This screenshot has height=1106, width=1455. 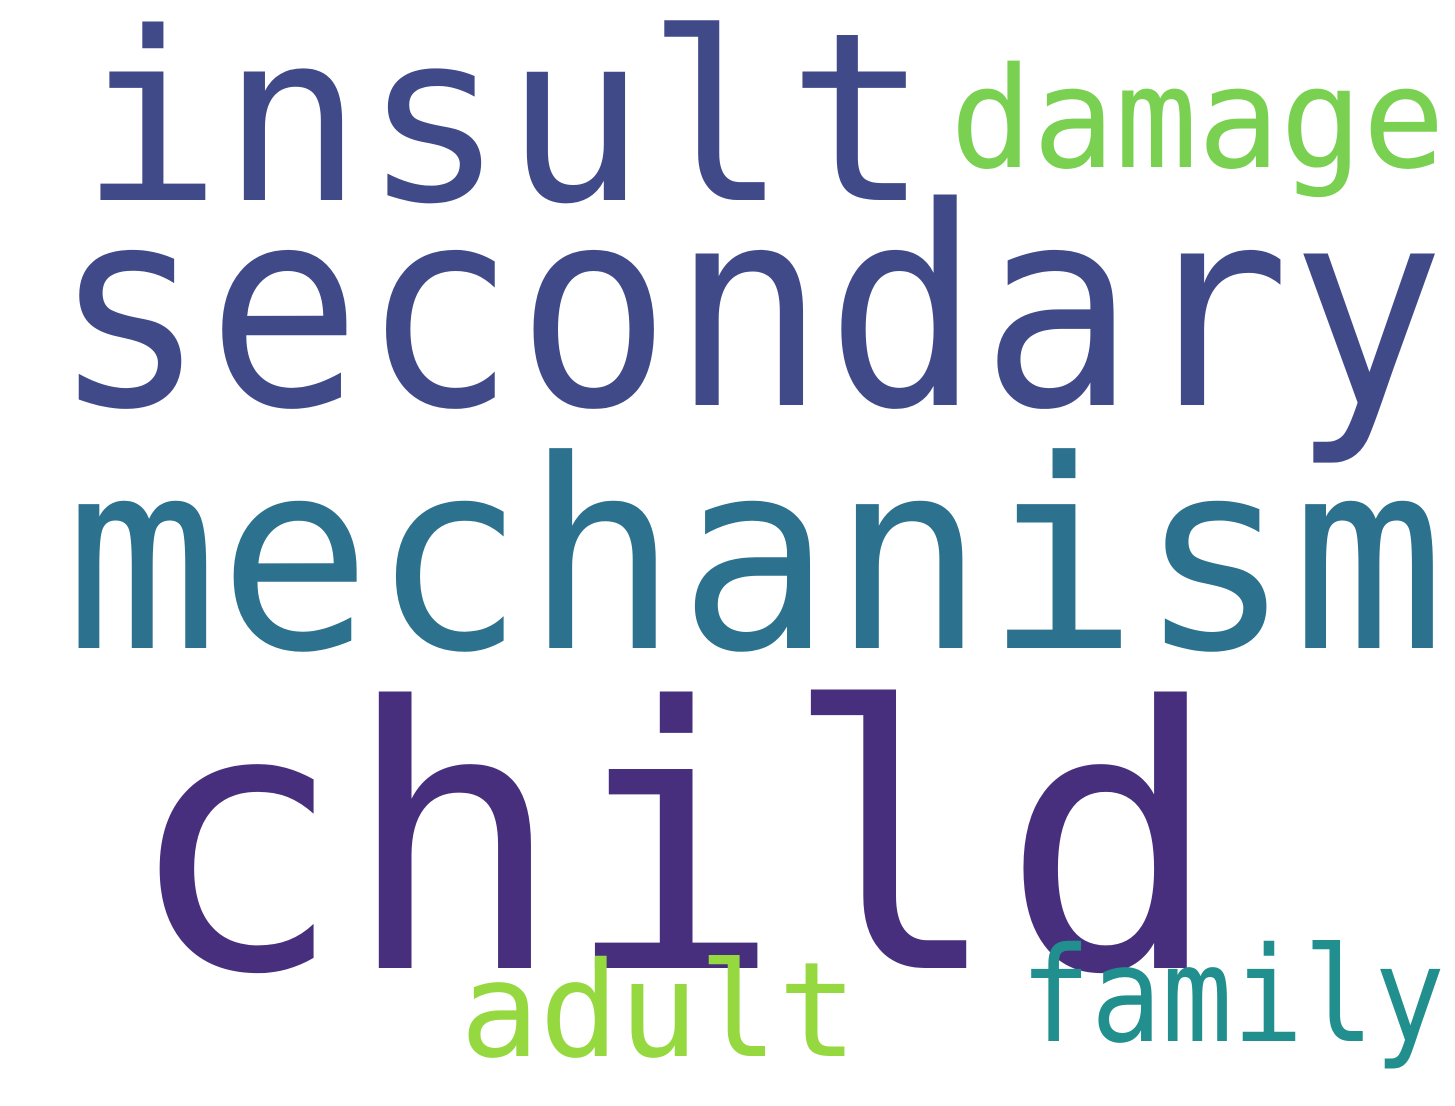 What do you see at coordinates (504, 128) in the screenshot?
I see `word-insult: insult` at bounding box center [504, 128].